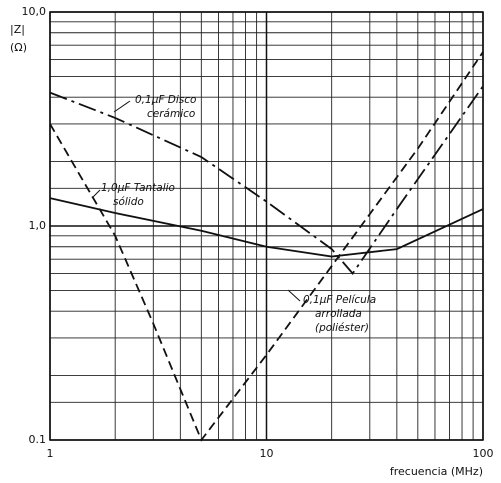 This screenshot has width=501, height=483. Describe the element at coordinates (38, 439) in the screenshot. I see `y-tick-label: 0.1` at that location.